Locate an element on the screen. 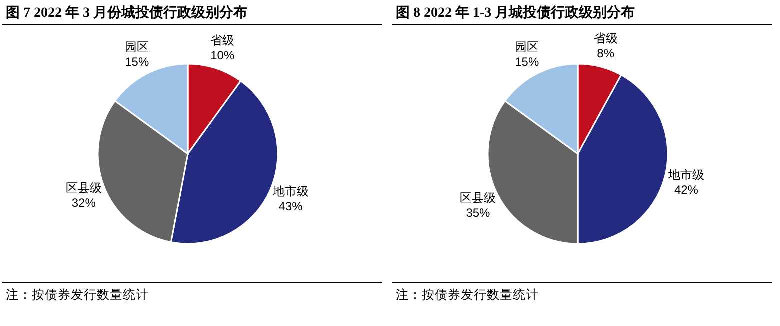 The height and width of the screenshot is (326, 780). chart-title: 图 8 2022 年 1-3 月城投债行政级别分布 is located at coordinates (516, 13).